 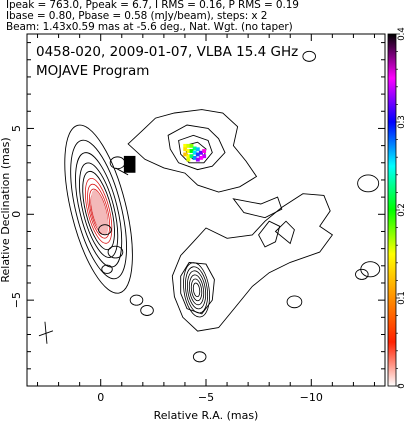 I want to click on colorbar-tick-label: 0.4, so click(x=402, y=34).